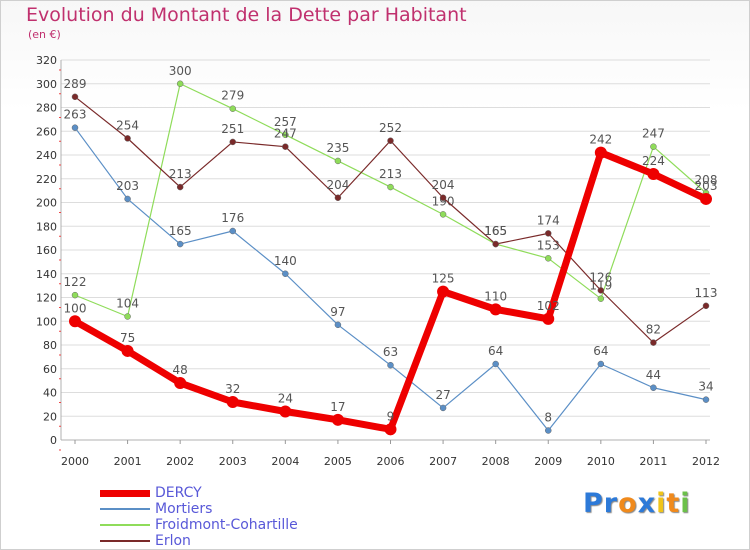 This screenshot has width=750, height=550. Describe the element at coordinates (226, 525) in the screenshot. I see `legend-label: Froidmont-Cohartille` at that location.